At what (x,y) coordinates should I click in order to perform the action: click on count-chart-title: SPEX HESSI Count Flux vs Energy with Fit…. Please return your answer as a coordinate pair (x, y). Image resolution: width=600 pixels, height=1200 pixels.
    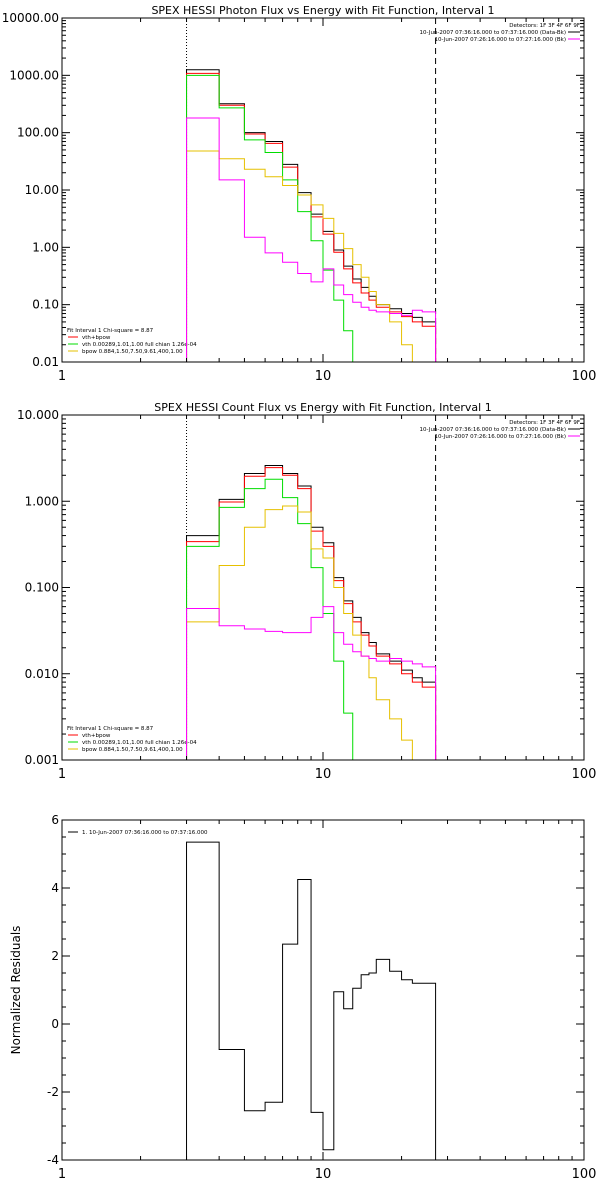
    Looking at the image, I should click on (322, 407).